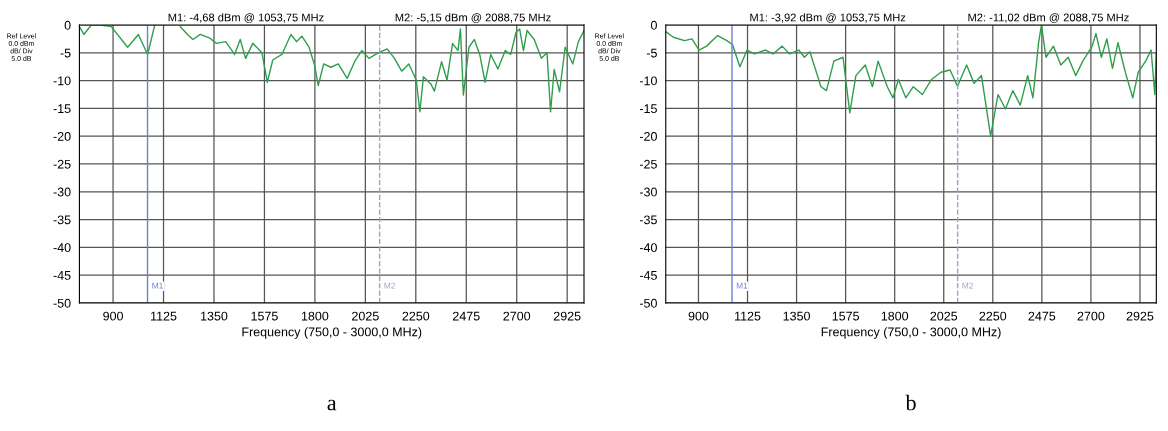 This screenshot has width=1168, height=431. What do you see at coordinates (246, 18) in the screenshot?
I see `text: M1: -4,68 dBm @ 1053,75 MHz` at bounding box center [246, 18].